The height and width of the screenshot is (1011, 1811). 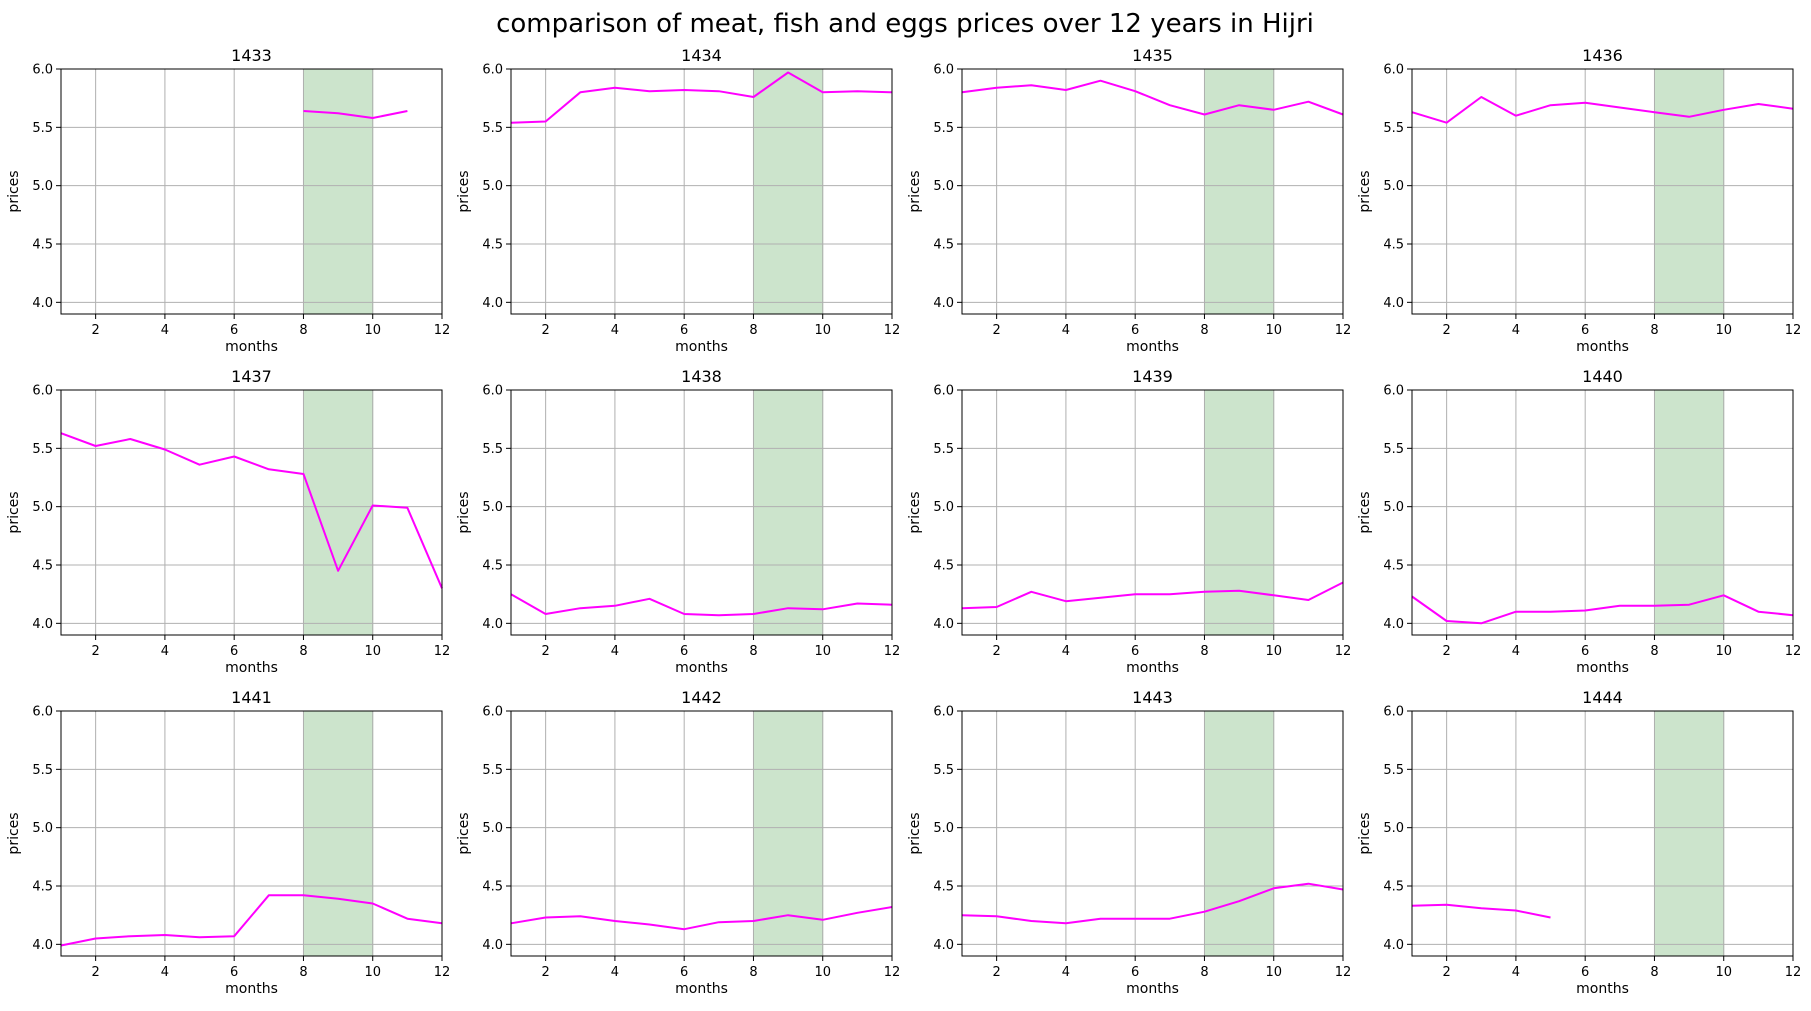 I want to click on subplot-1443: 2 4 6 8 10 12 4.0 4.5 5.0 5.5 6.0 1443 months prices, so click(x=1129, y=842).